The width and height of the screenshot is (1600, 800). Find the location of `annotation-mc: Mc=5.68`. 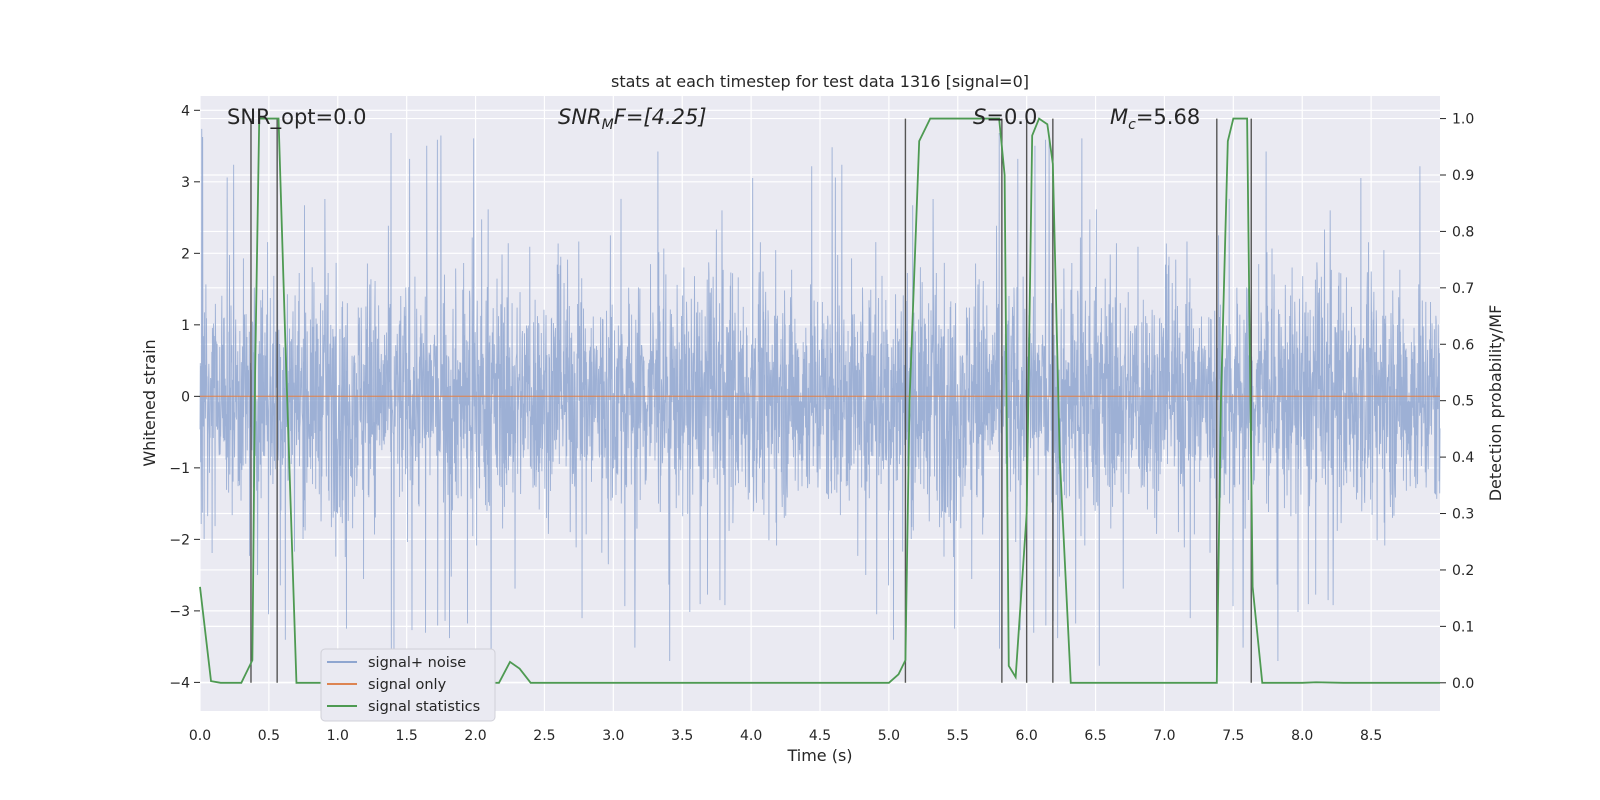

annotation-mc: Mc=5.68 is located at coordinates (1155, 119).